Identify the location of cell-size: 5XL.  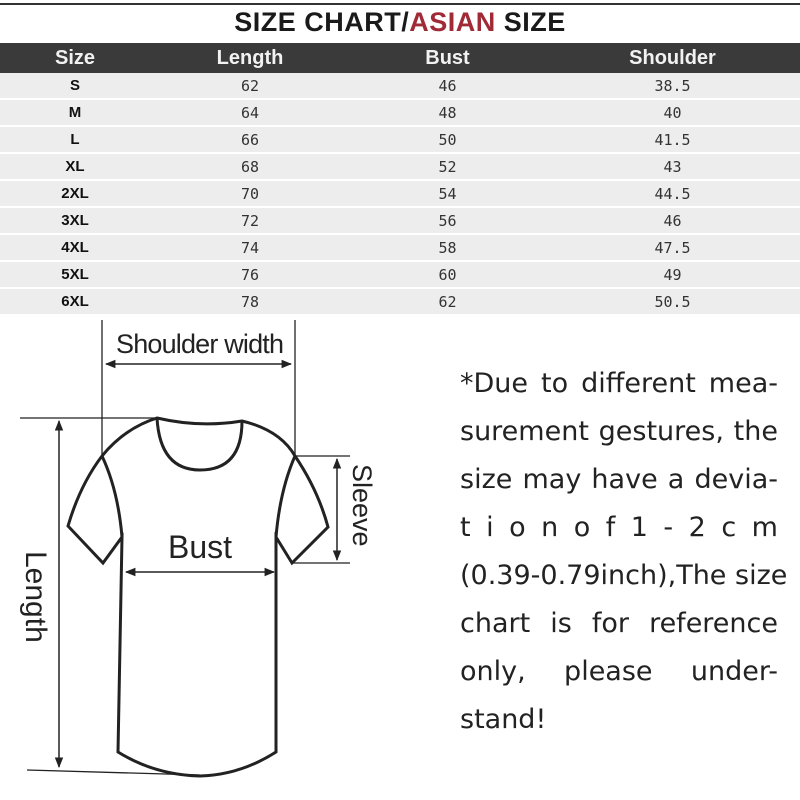
(75, 275).